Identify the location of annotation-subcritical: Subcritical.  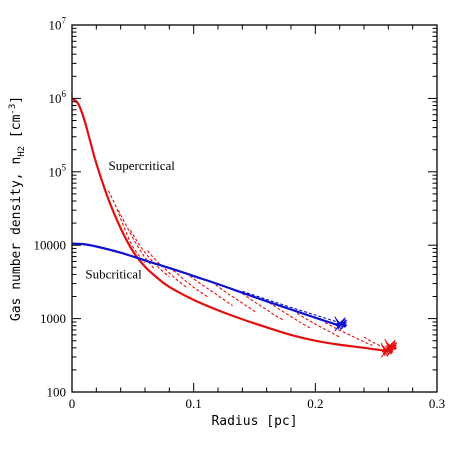
(113, 274).